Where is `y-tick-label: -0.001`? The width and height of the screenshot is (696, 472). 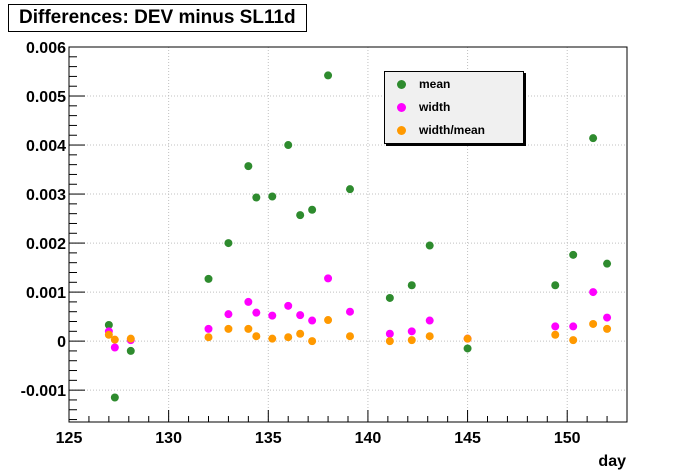
y-tick-label: -0.001 is located at coordinates (43, 391).